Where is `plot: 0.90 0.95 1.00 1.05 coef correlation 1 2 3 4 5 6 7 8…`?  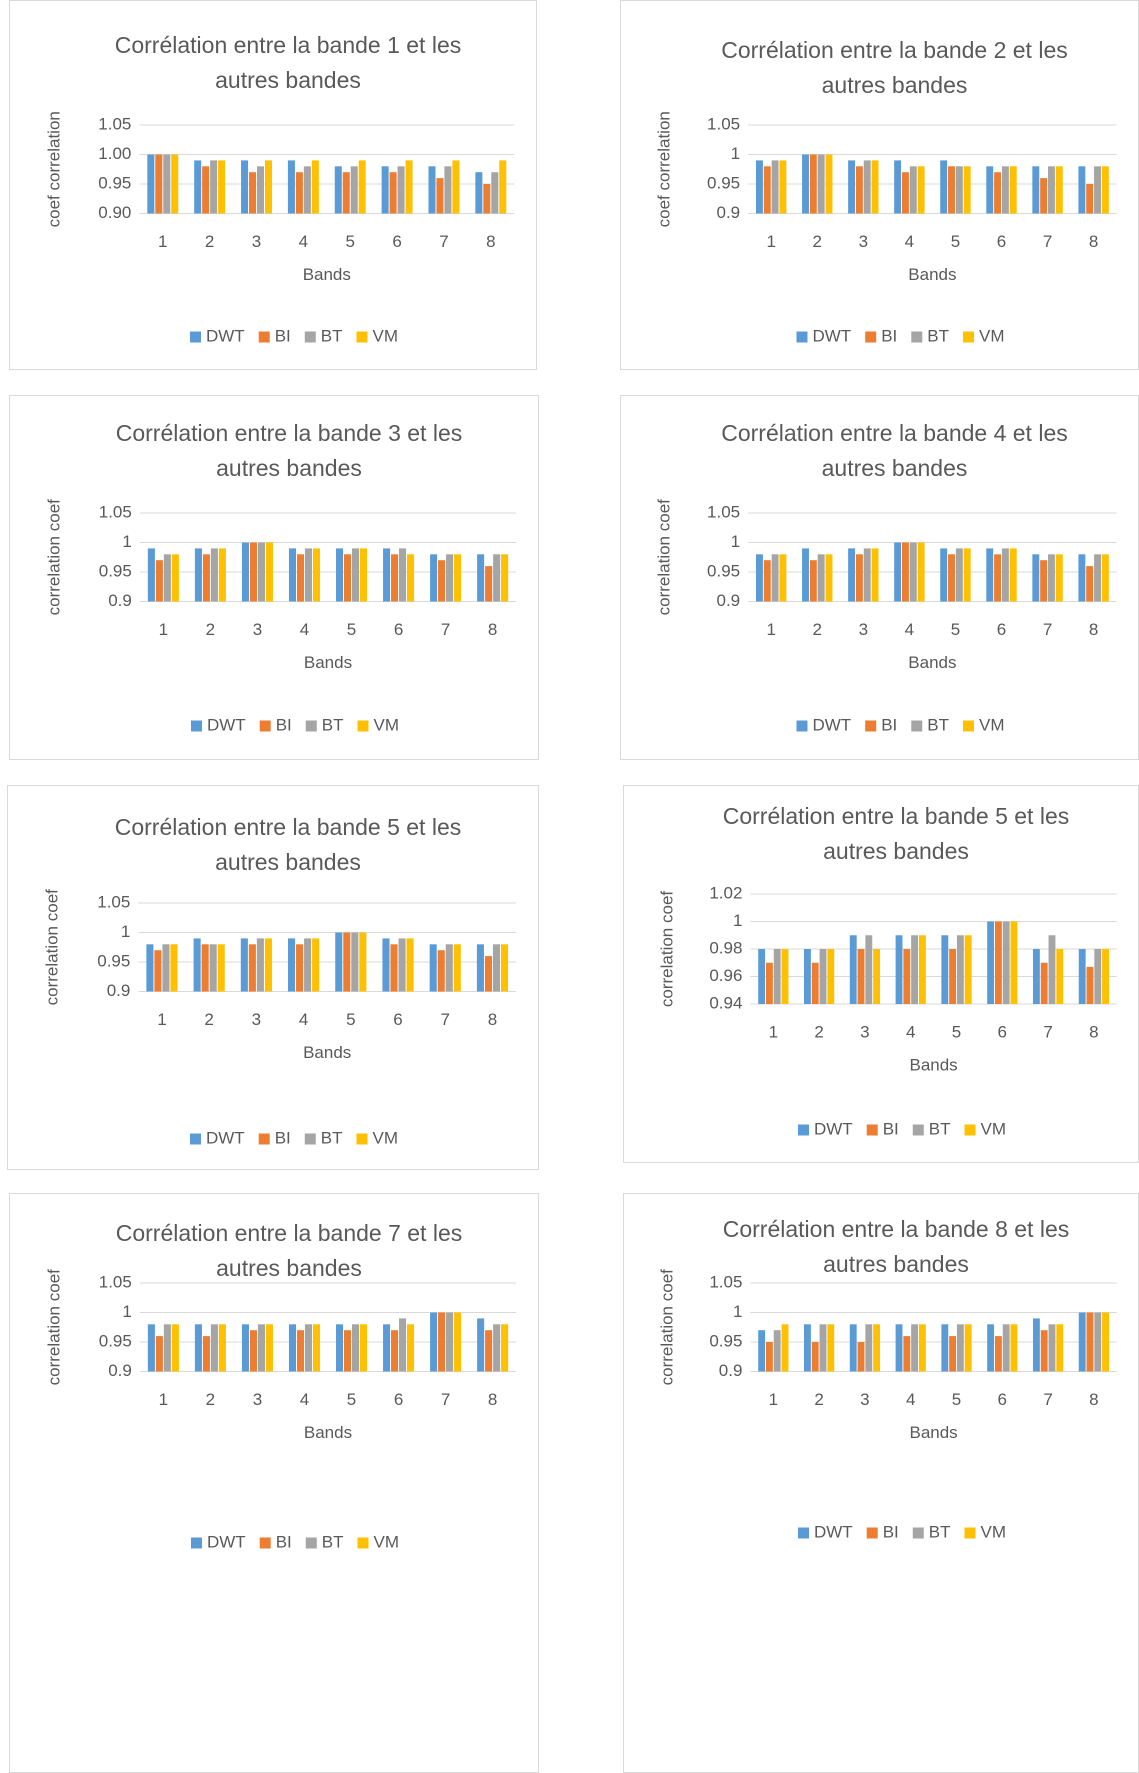
plot: 0.90 0.95 1.00 1.05 coef correlation 1 2 3 4 5 6 7 8… is located at coordinates (279, 228).